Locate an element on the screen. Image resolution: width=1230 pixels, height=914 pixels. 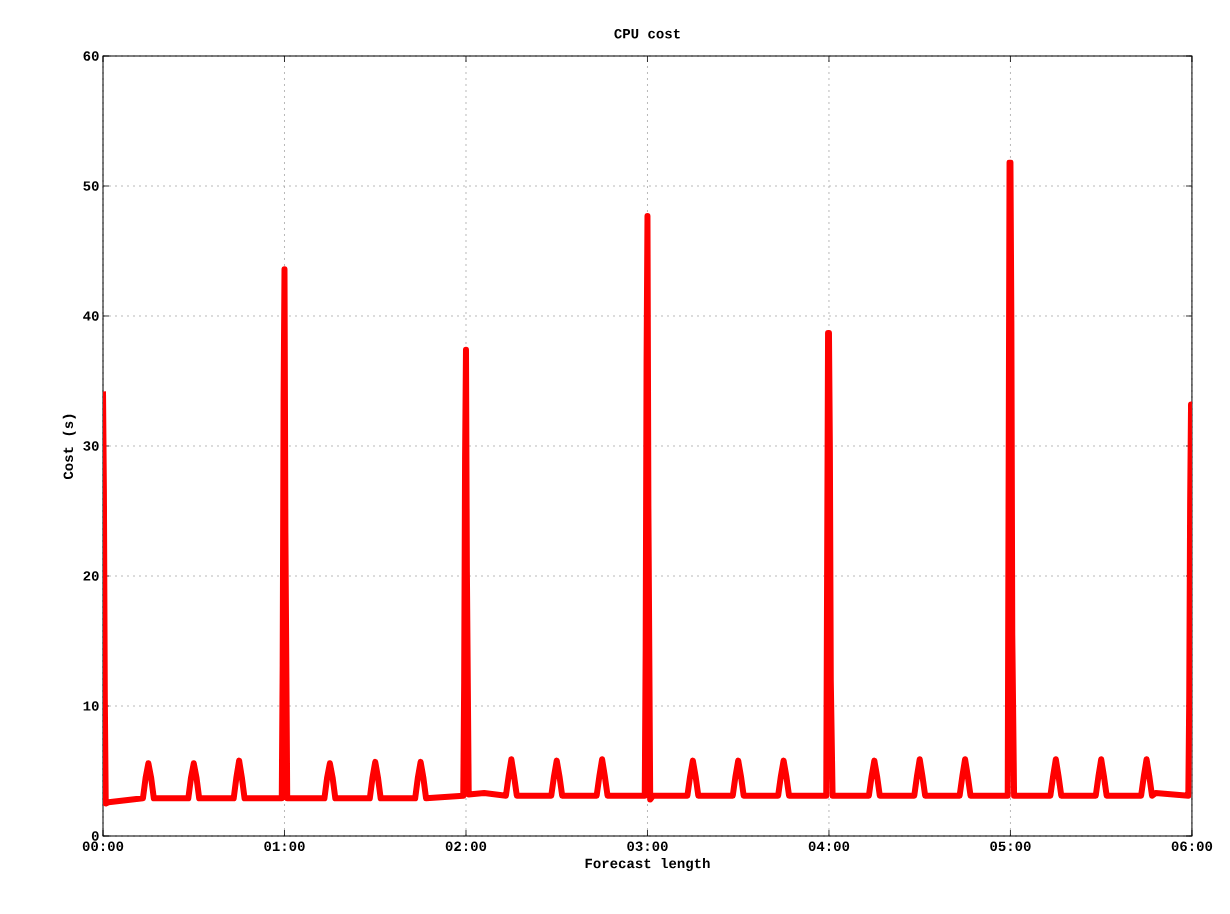
x-tick-label: 01:00 is located at coordinates (284, 846).